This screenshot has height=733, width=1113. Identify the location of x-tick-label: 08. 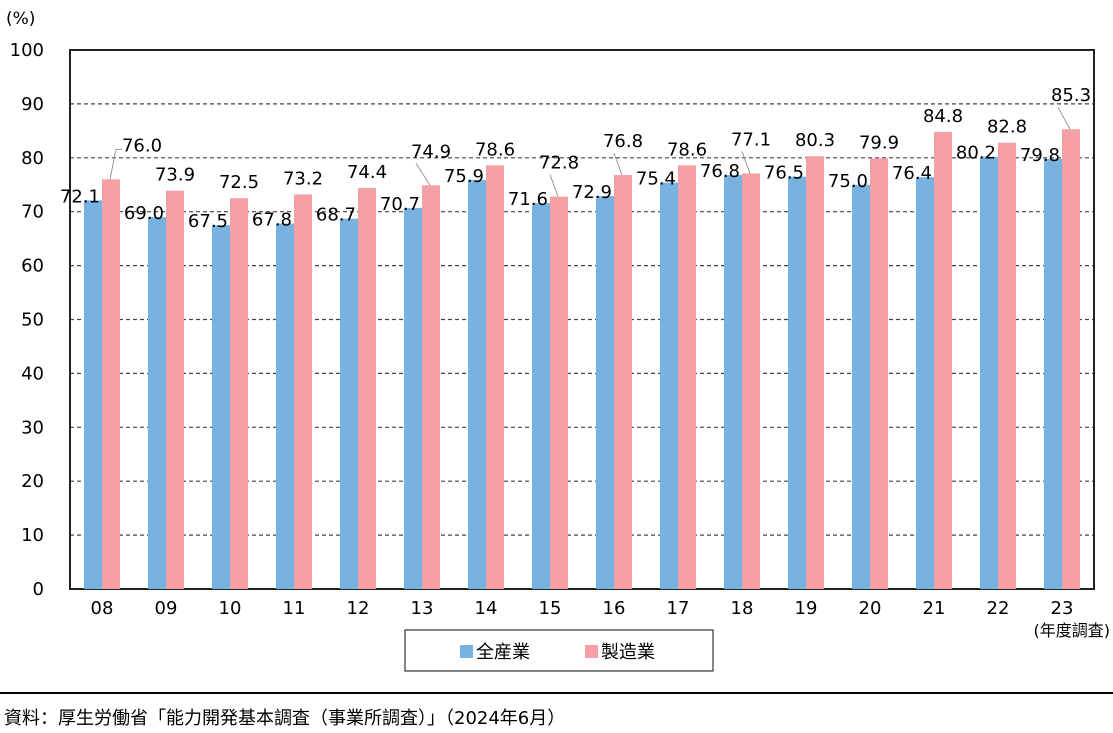
(102, 608).